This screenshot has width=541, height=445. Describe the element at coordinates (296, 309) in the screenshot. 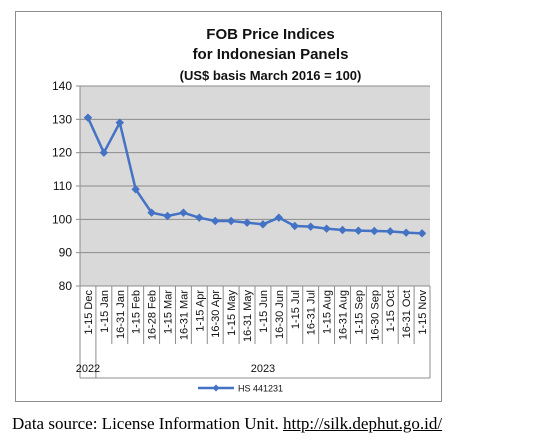

I see `x-tick-label-13: 1-15 Jul` at that location.